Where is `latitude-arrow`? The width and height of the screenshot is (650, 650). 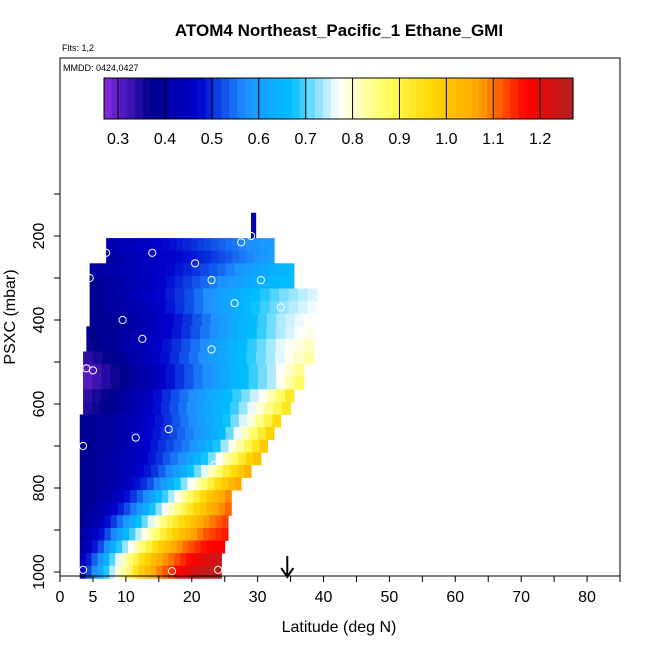
latitude-arrow is located at coordinates (287, 567).